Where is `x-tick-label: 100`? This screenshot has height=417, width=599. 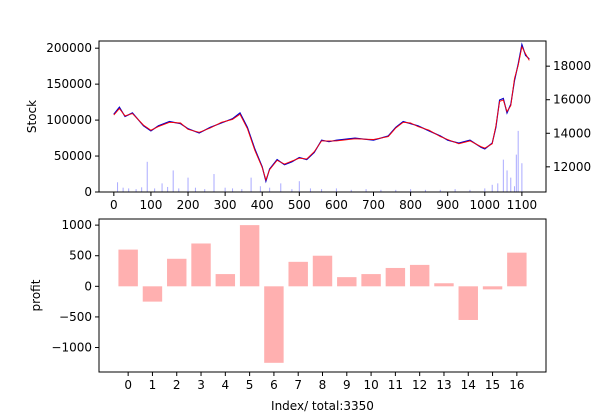 x-tick-label: 100 is located at coordinates (150, 205).